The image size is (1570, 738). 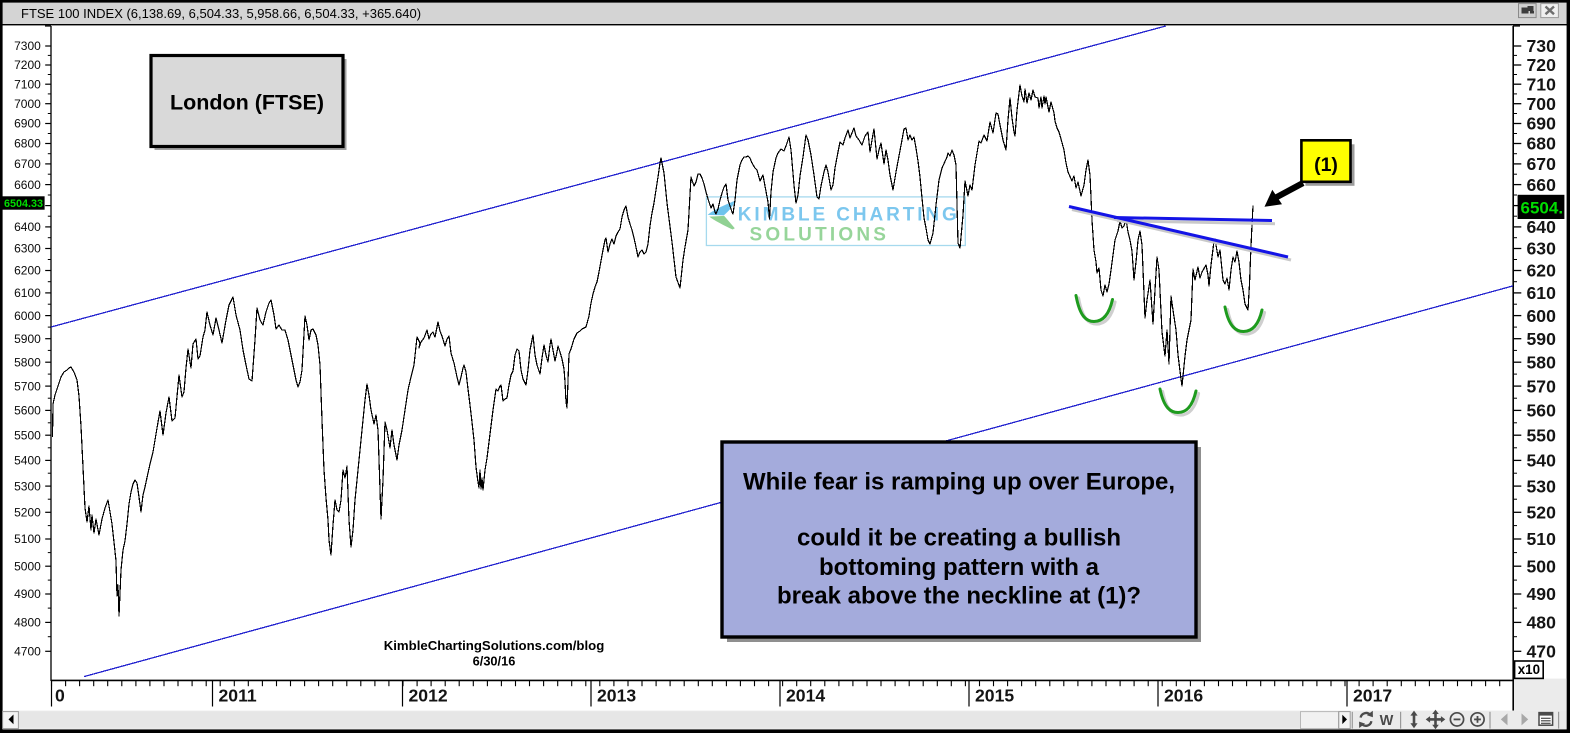 I want to click on svg-text: 6504.33, so click(x=23, y=204).